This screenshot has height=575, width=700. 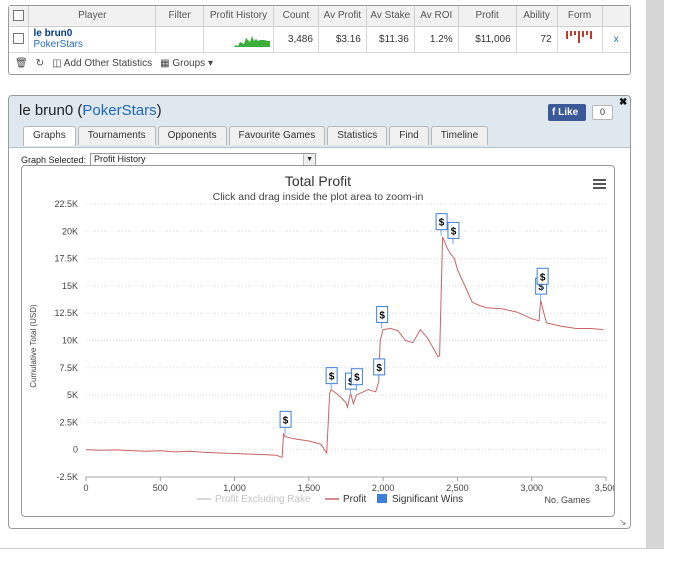 What do you see at coordinates (599, 184) in the screenshot?
I see `hamburger-menu-icon` at bounding box center [599, 184].